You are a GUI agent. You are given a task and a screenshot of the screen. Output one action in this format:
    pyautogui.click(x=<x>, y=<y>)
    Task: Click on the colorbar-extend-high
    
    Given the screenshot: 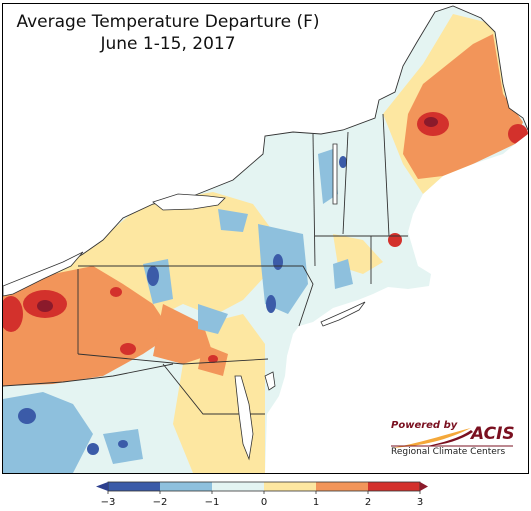 What is the action you would take?
    pyautogui.click(x=424, y=486)
    